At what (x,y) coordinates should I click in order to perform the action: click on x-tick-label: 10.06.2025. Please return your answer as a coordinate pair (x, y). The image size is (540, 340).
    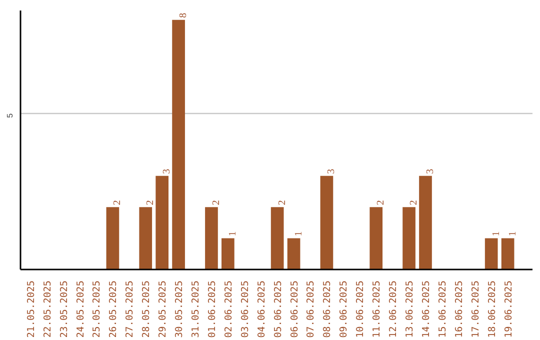
    Looking at the image, I should click on (360, 309).